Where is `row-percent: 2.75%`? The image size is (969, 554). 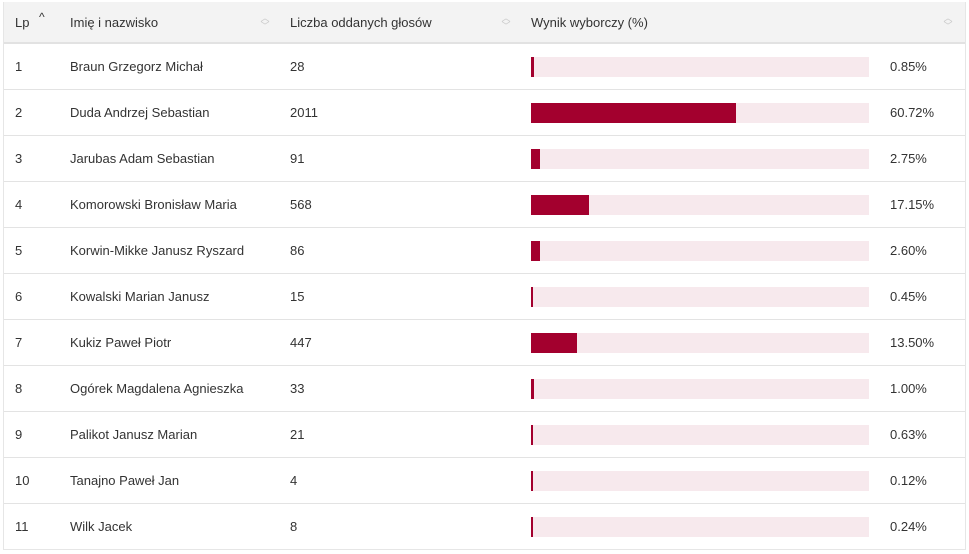
row-percent: 2.75% is located at coordinates (908, 158).